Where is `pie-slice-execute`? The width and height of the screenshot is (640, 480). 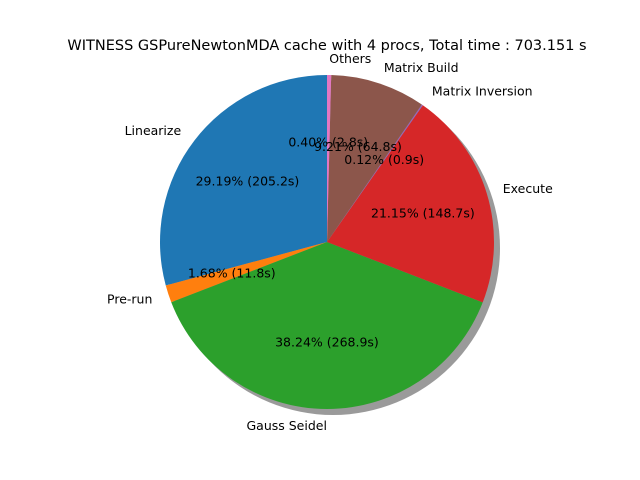
pie-slice-execute is located at coordinates (411, 204).